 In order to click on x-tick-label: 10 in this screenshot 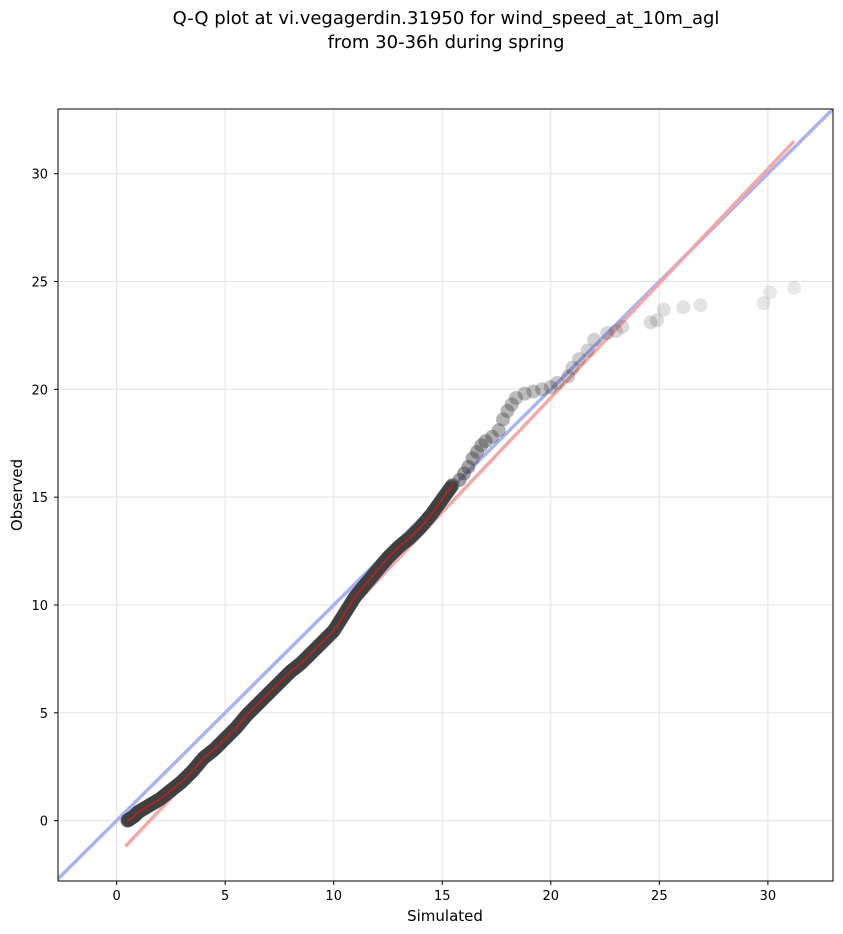, I will do `click(333, 896)`.